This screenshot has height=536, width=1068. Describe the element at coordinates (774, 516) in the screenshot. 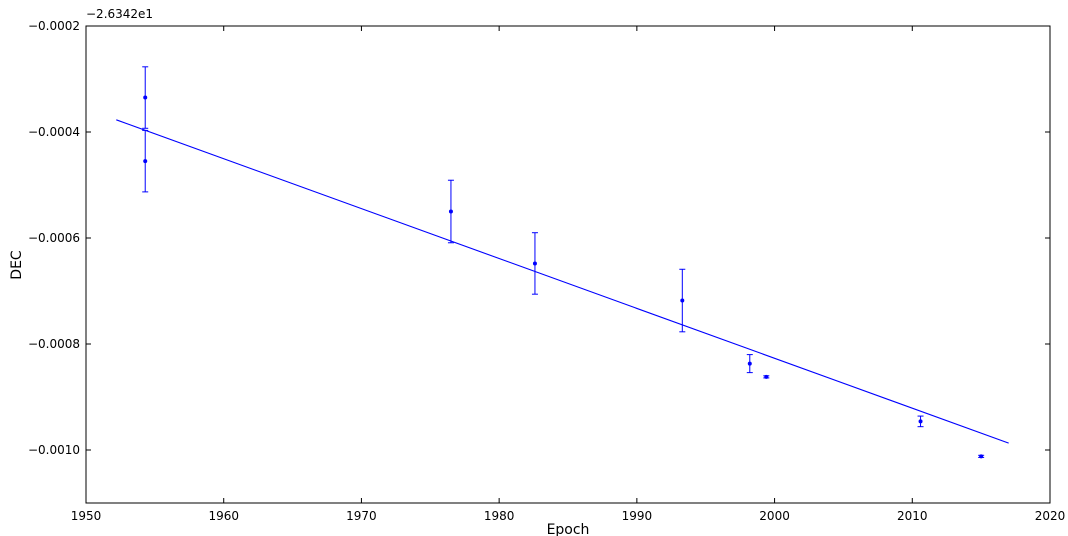

I see `x-tick-label: 2000` at that location.